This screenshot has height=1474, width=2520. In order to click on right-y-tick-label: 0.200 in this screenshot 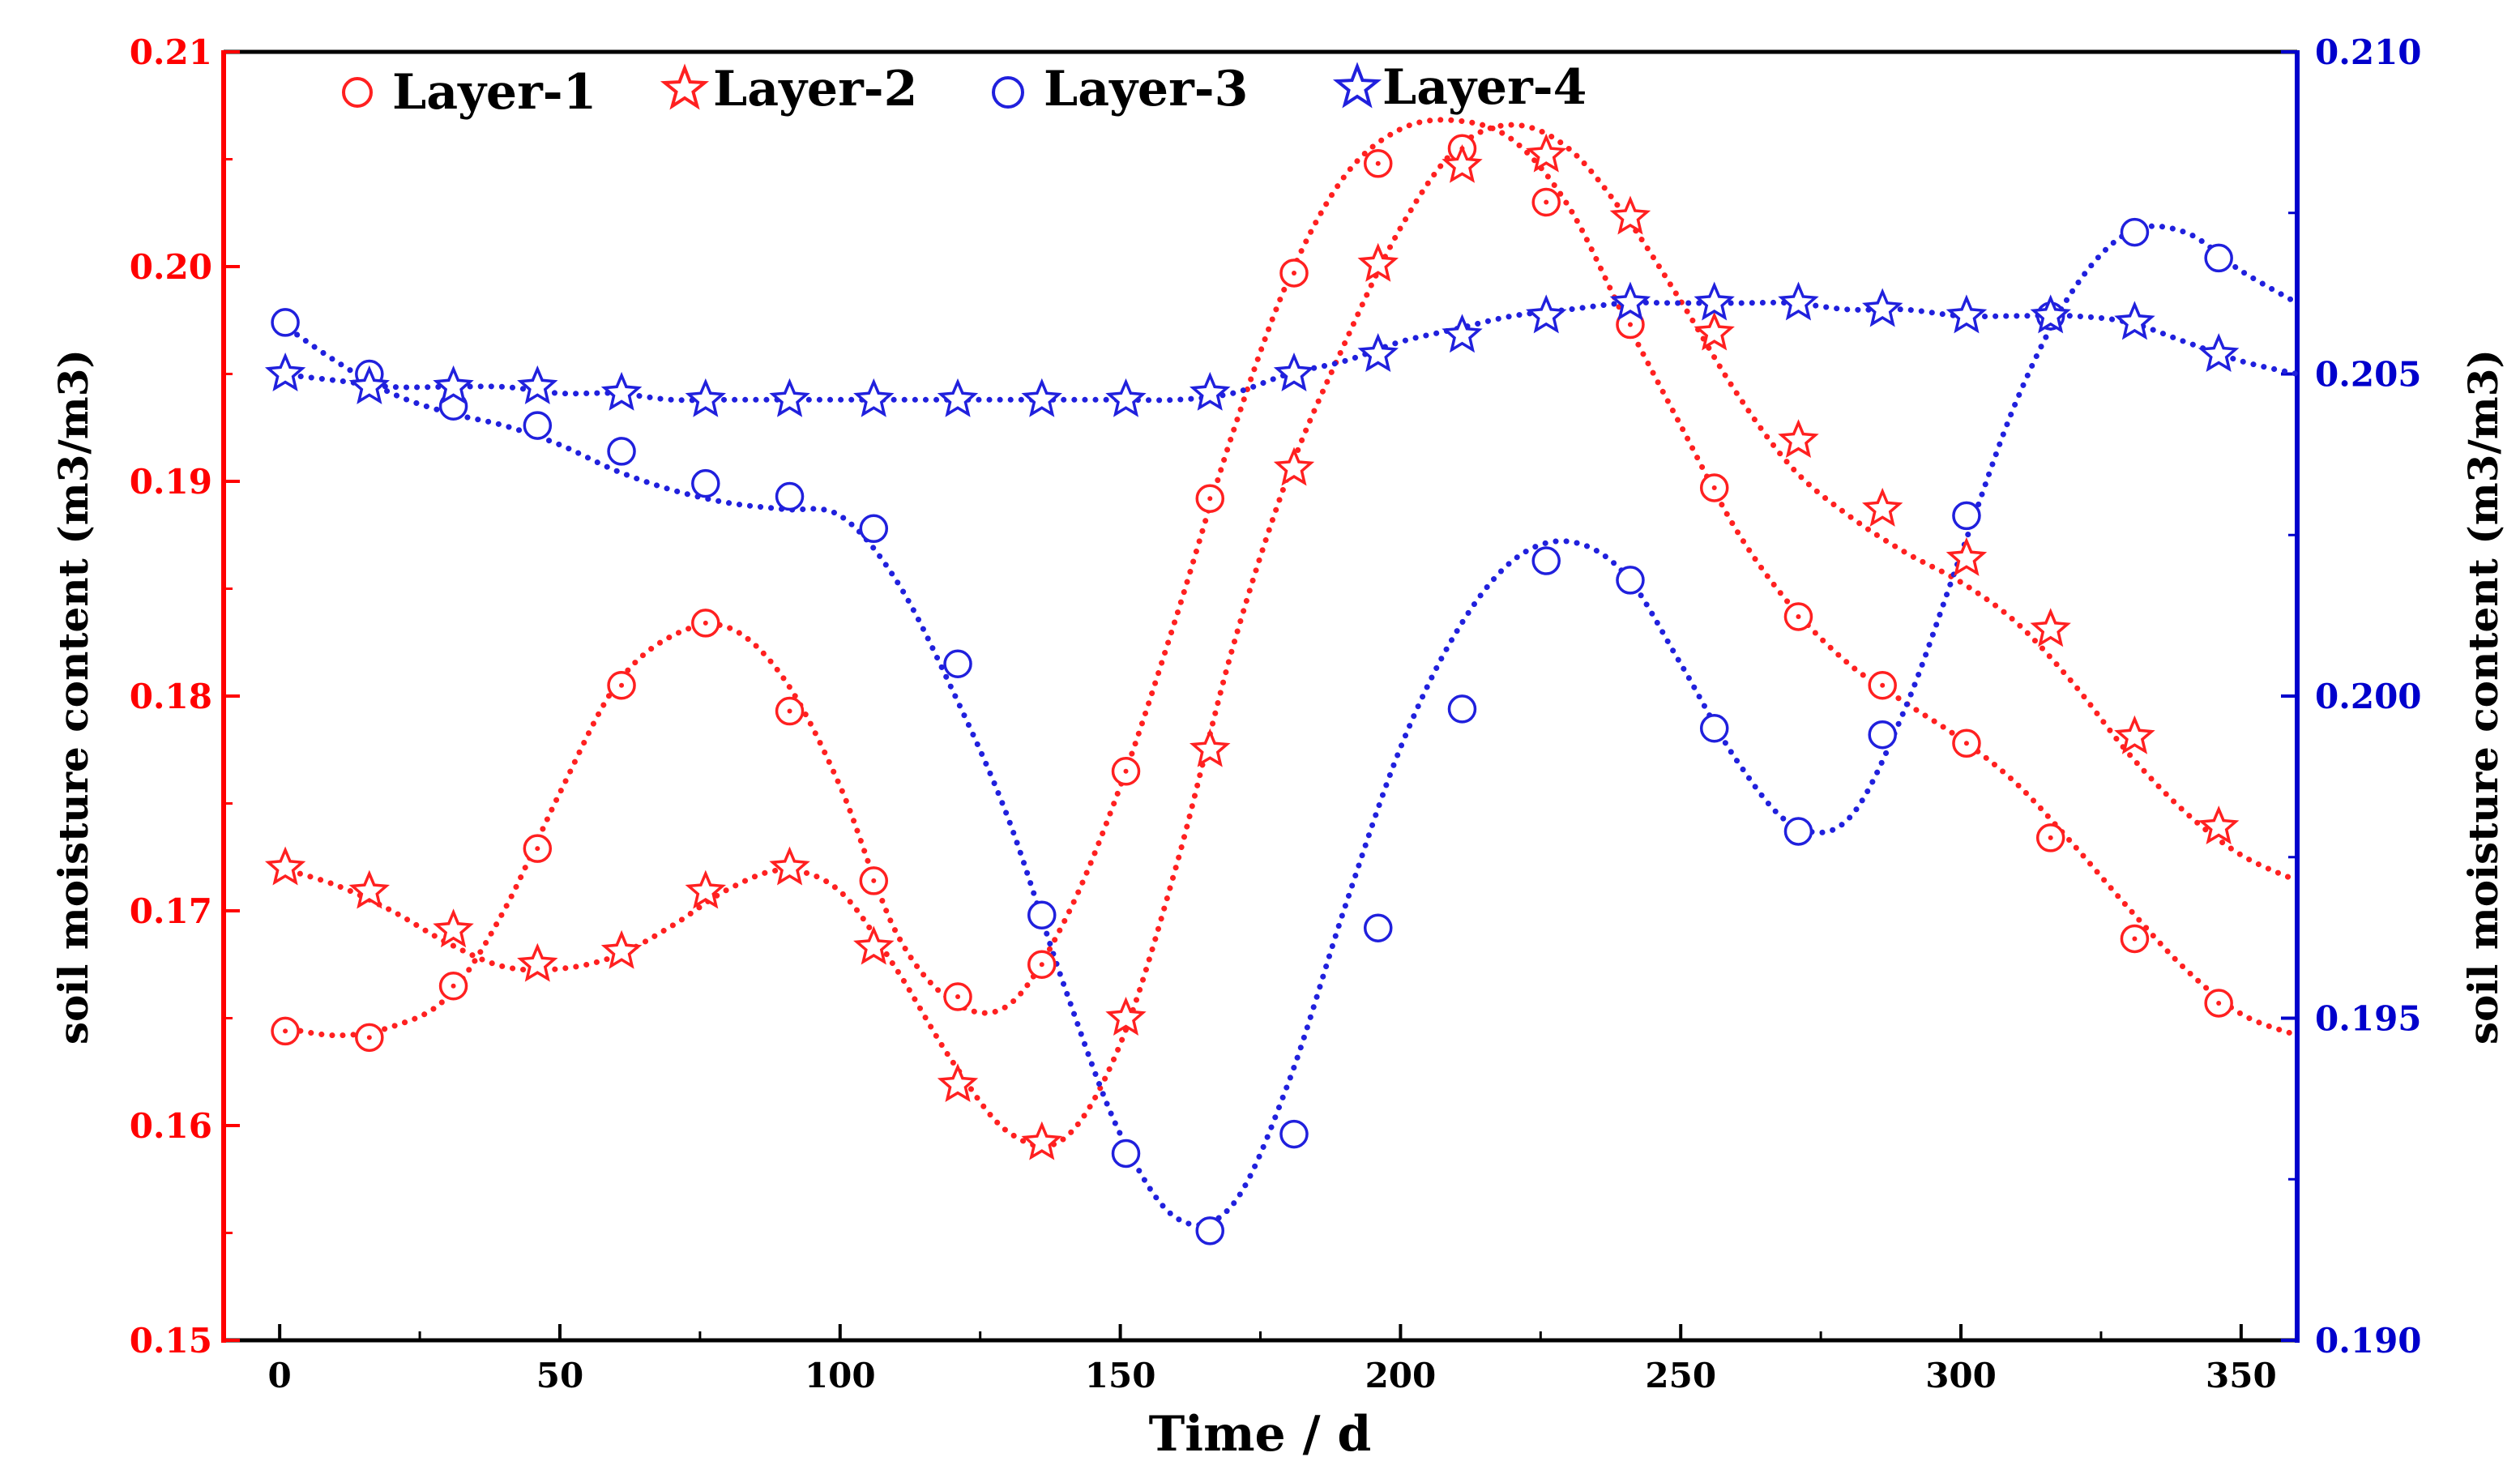, I will do `click(2368, 696)`.